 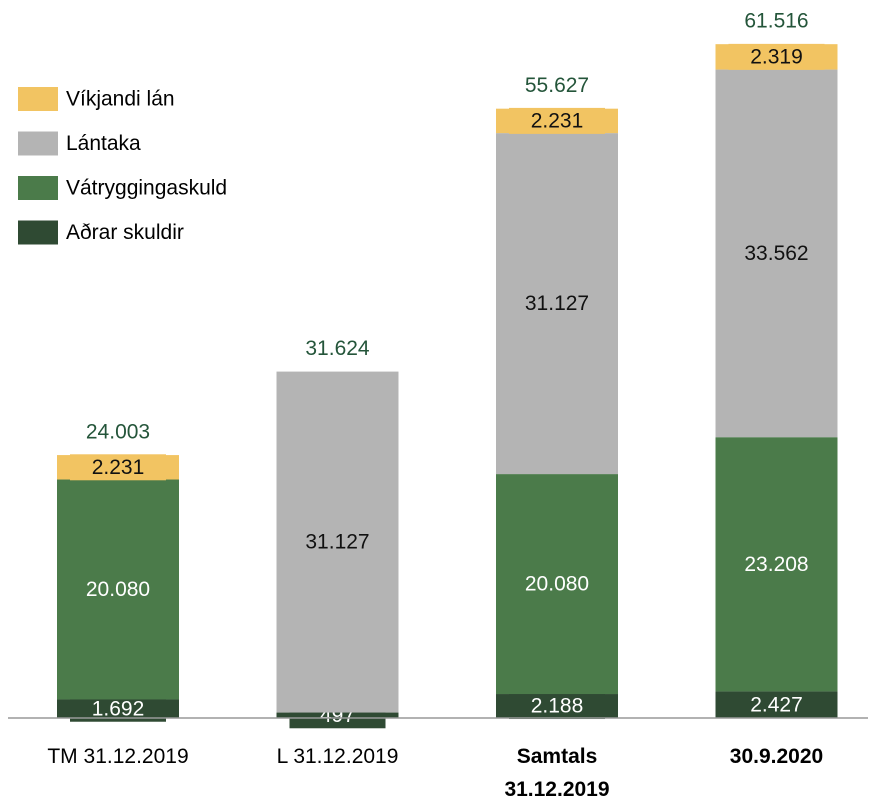 What do you see at coordinates (338, 756) in the screenshot?
I see `x-tick-label: L 31.12.2019` at bounding box center [338, 756].